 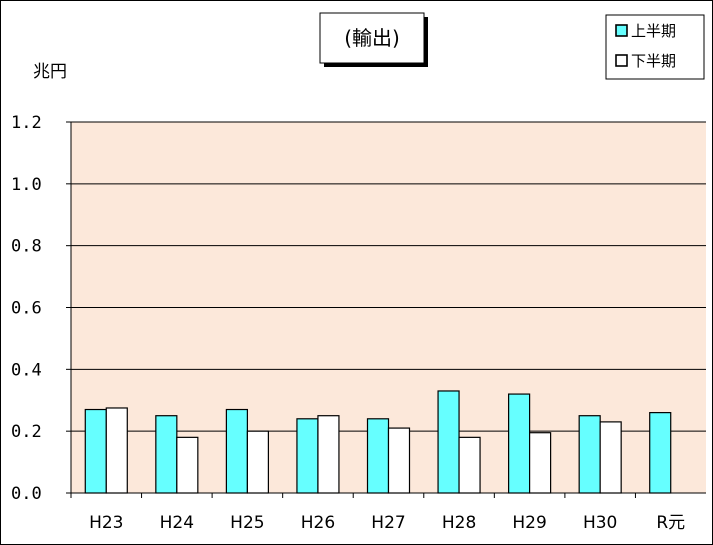 I want to click on bar-first-half-H23, so click(x=95, y=451).